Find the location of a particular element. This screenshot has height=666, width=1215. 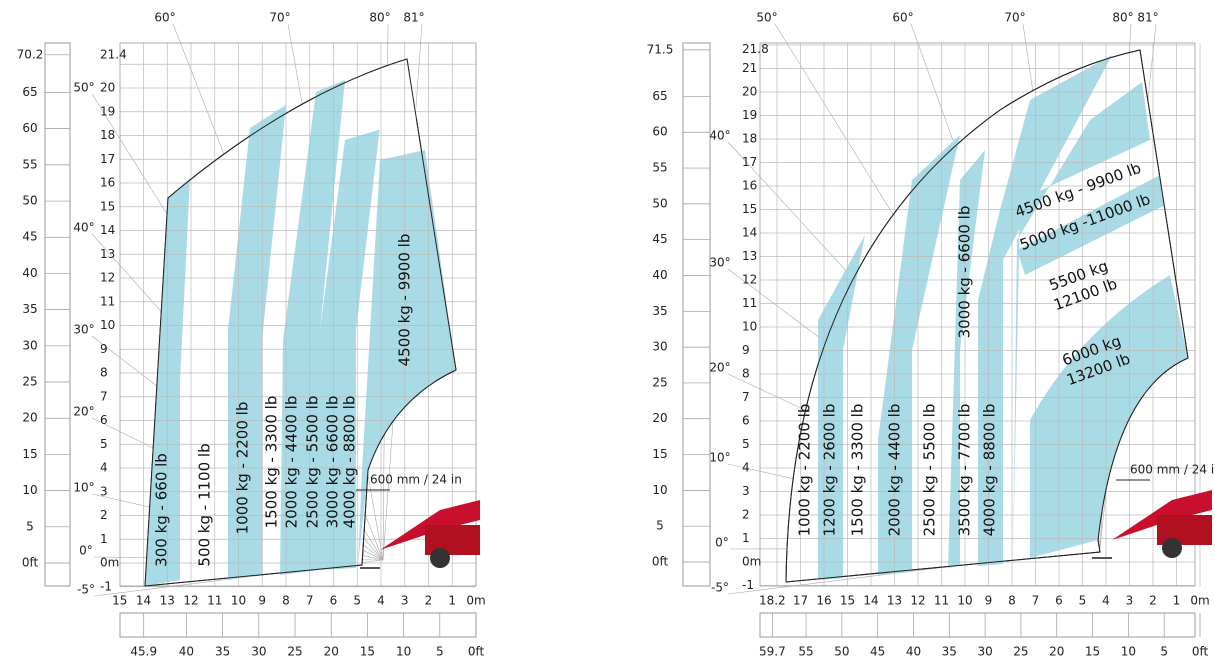

reach-ft-label: 25 is located at coordinates (294, 652).